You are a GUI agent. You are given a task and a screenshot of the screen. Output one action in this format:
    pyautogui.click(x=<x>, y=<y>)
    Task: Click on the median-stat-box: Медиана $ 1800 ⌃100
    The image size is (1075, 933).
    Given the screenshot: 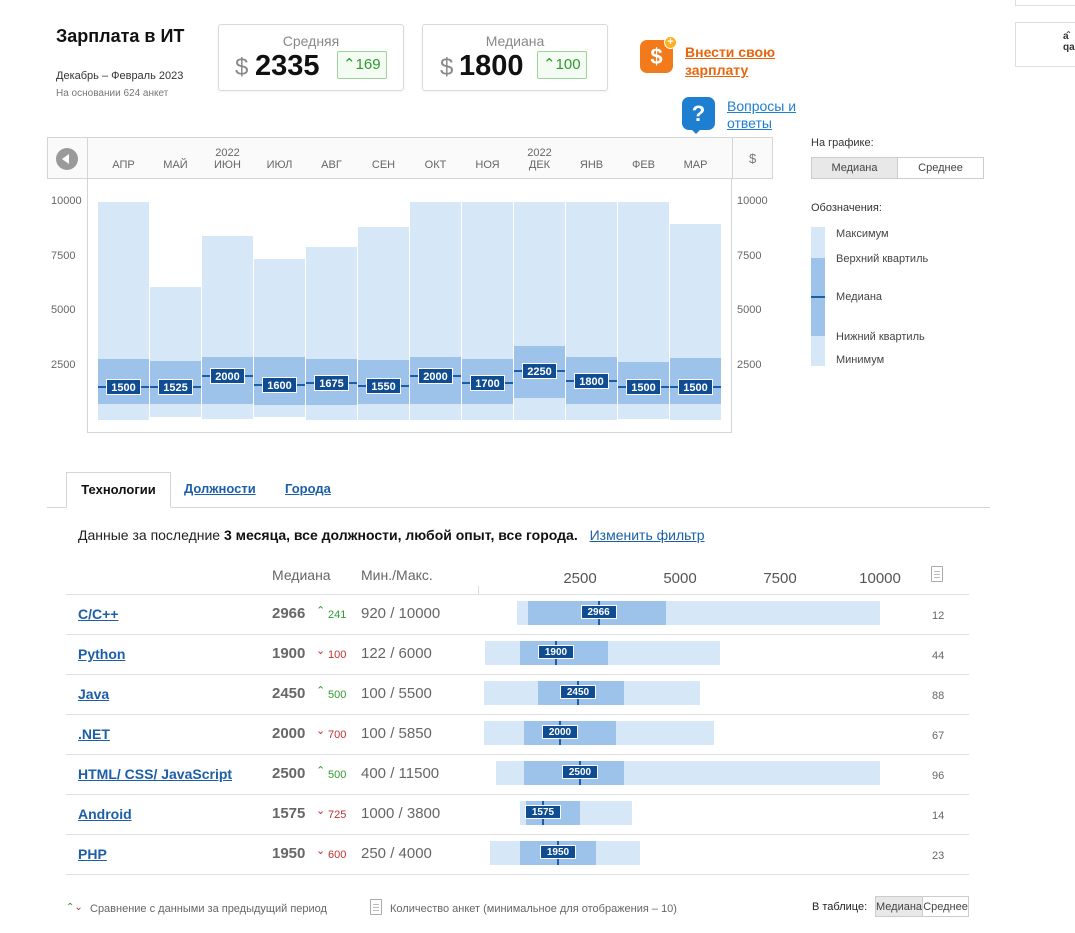 What is the action you would take?
    pyautogui.click(x=515, y=57)
    